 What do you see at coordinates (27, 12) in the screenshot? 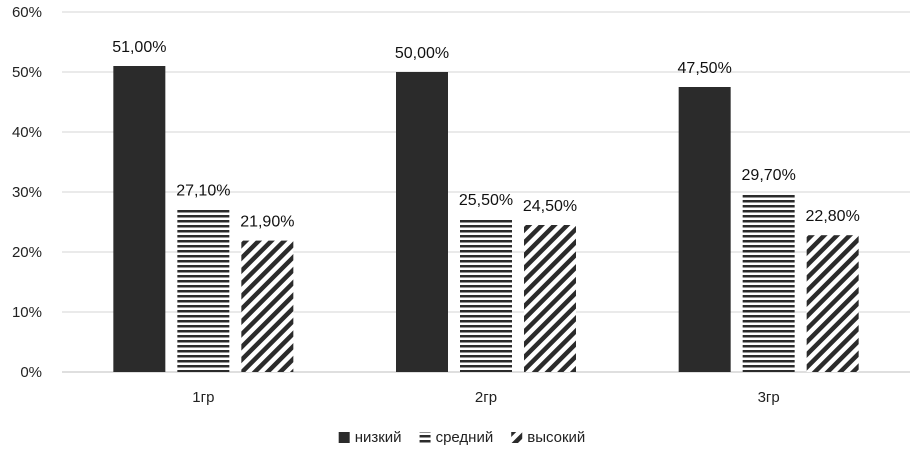
I see `y-tick-label: 60%` at bounding box center [27, 12].